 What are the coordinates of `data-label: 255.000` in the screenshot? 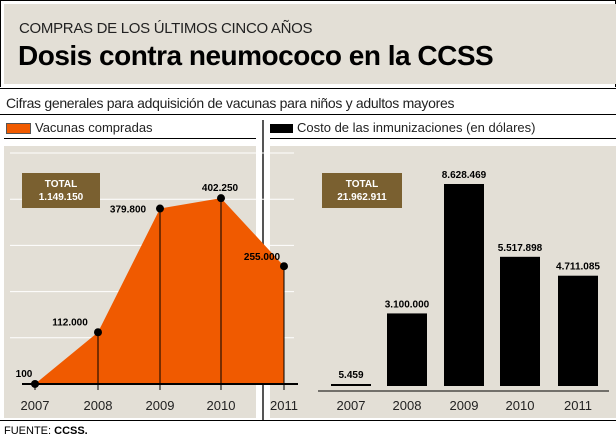 It's located at (262, 257).